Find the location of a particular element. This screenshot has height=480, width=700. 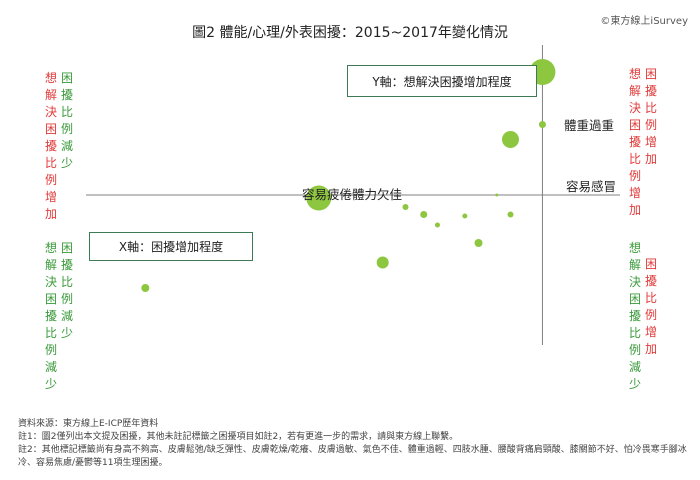

y-axis-label-box: Y軸：想解決困擾增加程度 is located at coordinates (442, 81).